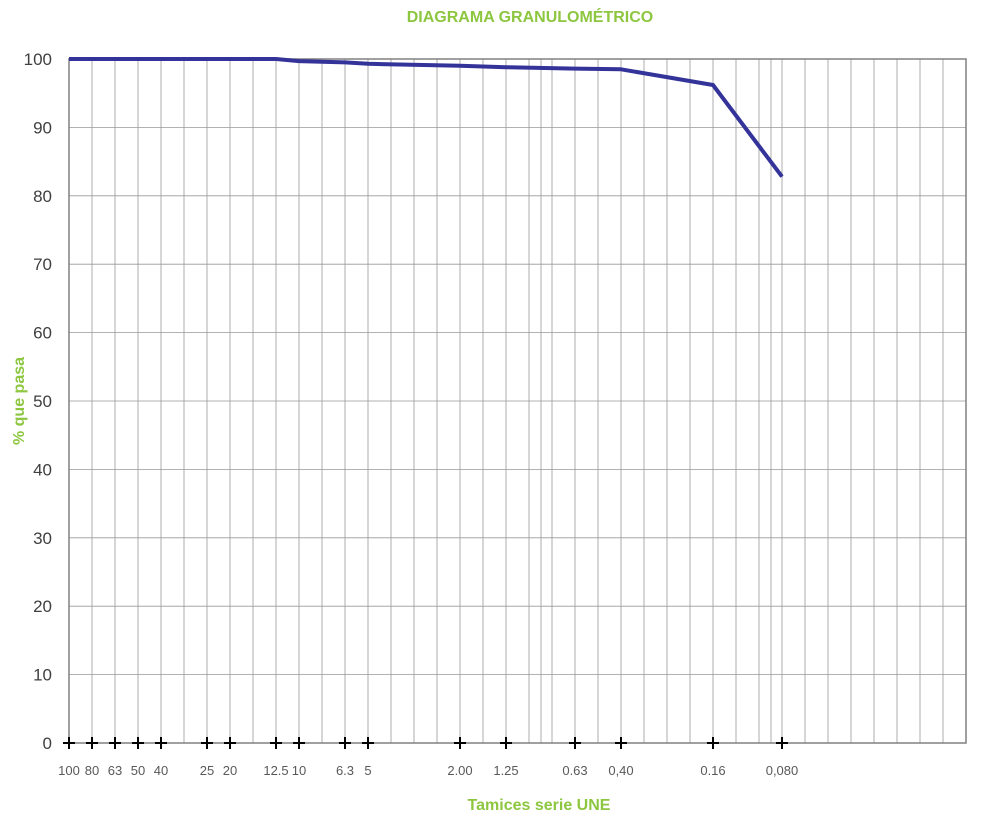  I want to click on x-tick-label: 10, so click(299, 770).